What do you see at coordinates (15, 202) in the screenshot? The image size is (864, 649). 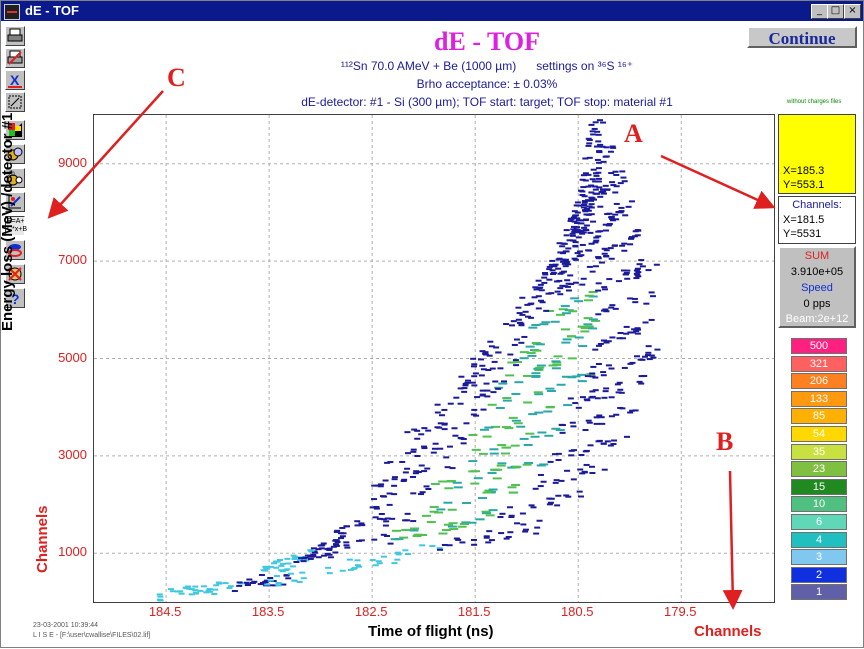 I see `axes-icon` at bounding box center [15, 202].